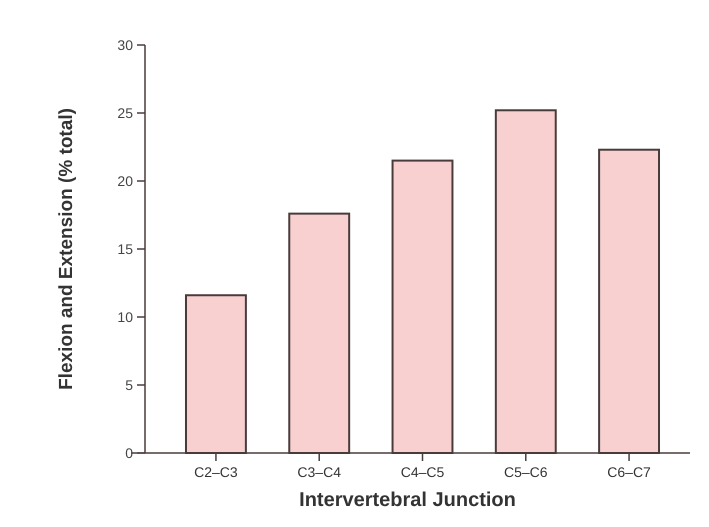  What do you see at coordinates (129, 384) in the screenshot?
I see `y-tick-label: 5` at bounding box center [129, 384].